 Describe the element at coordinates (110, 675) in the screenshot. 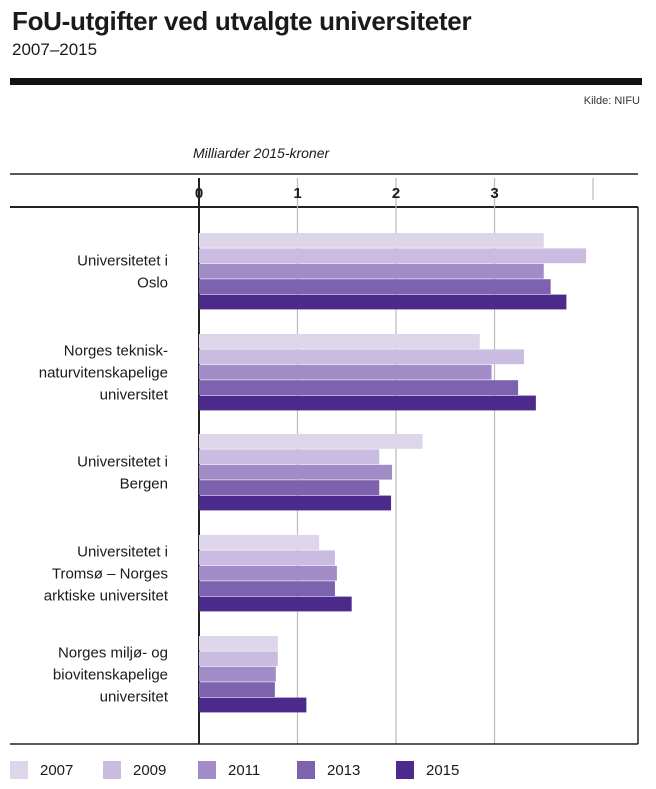

I see `category-label-5-line-2: biovitenskapelige` at that location.